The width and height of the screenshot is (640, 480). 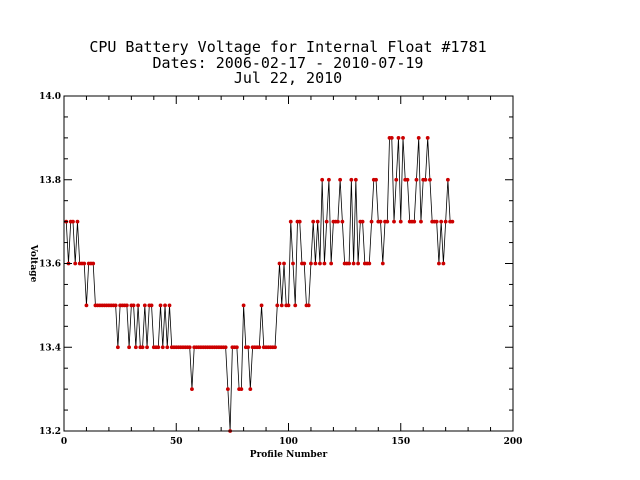 I want to click on y-axis-label: Voltage, so click(x=33, y=263).